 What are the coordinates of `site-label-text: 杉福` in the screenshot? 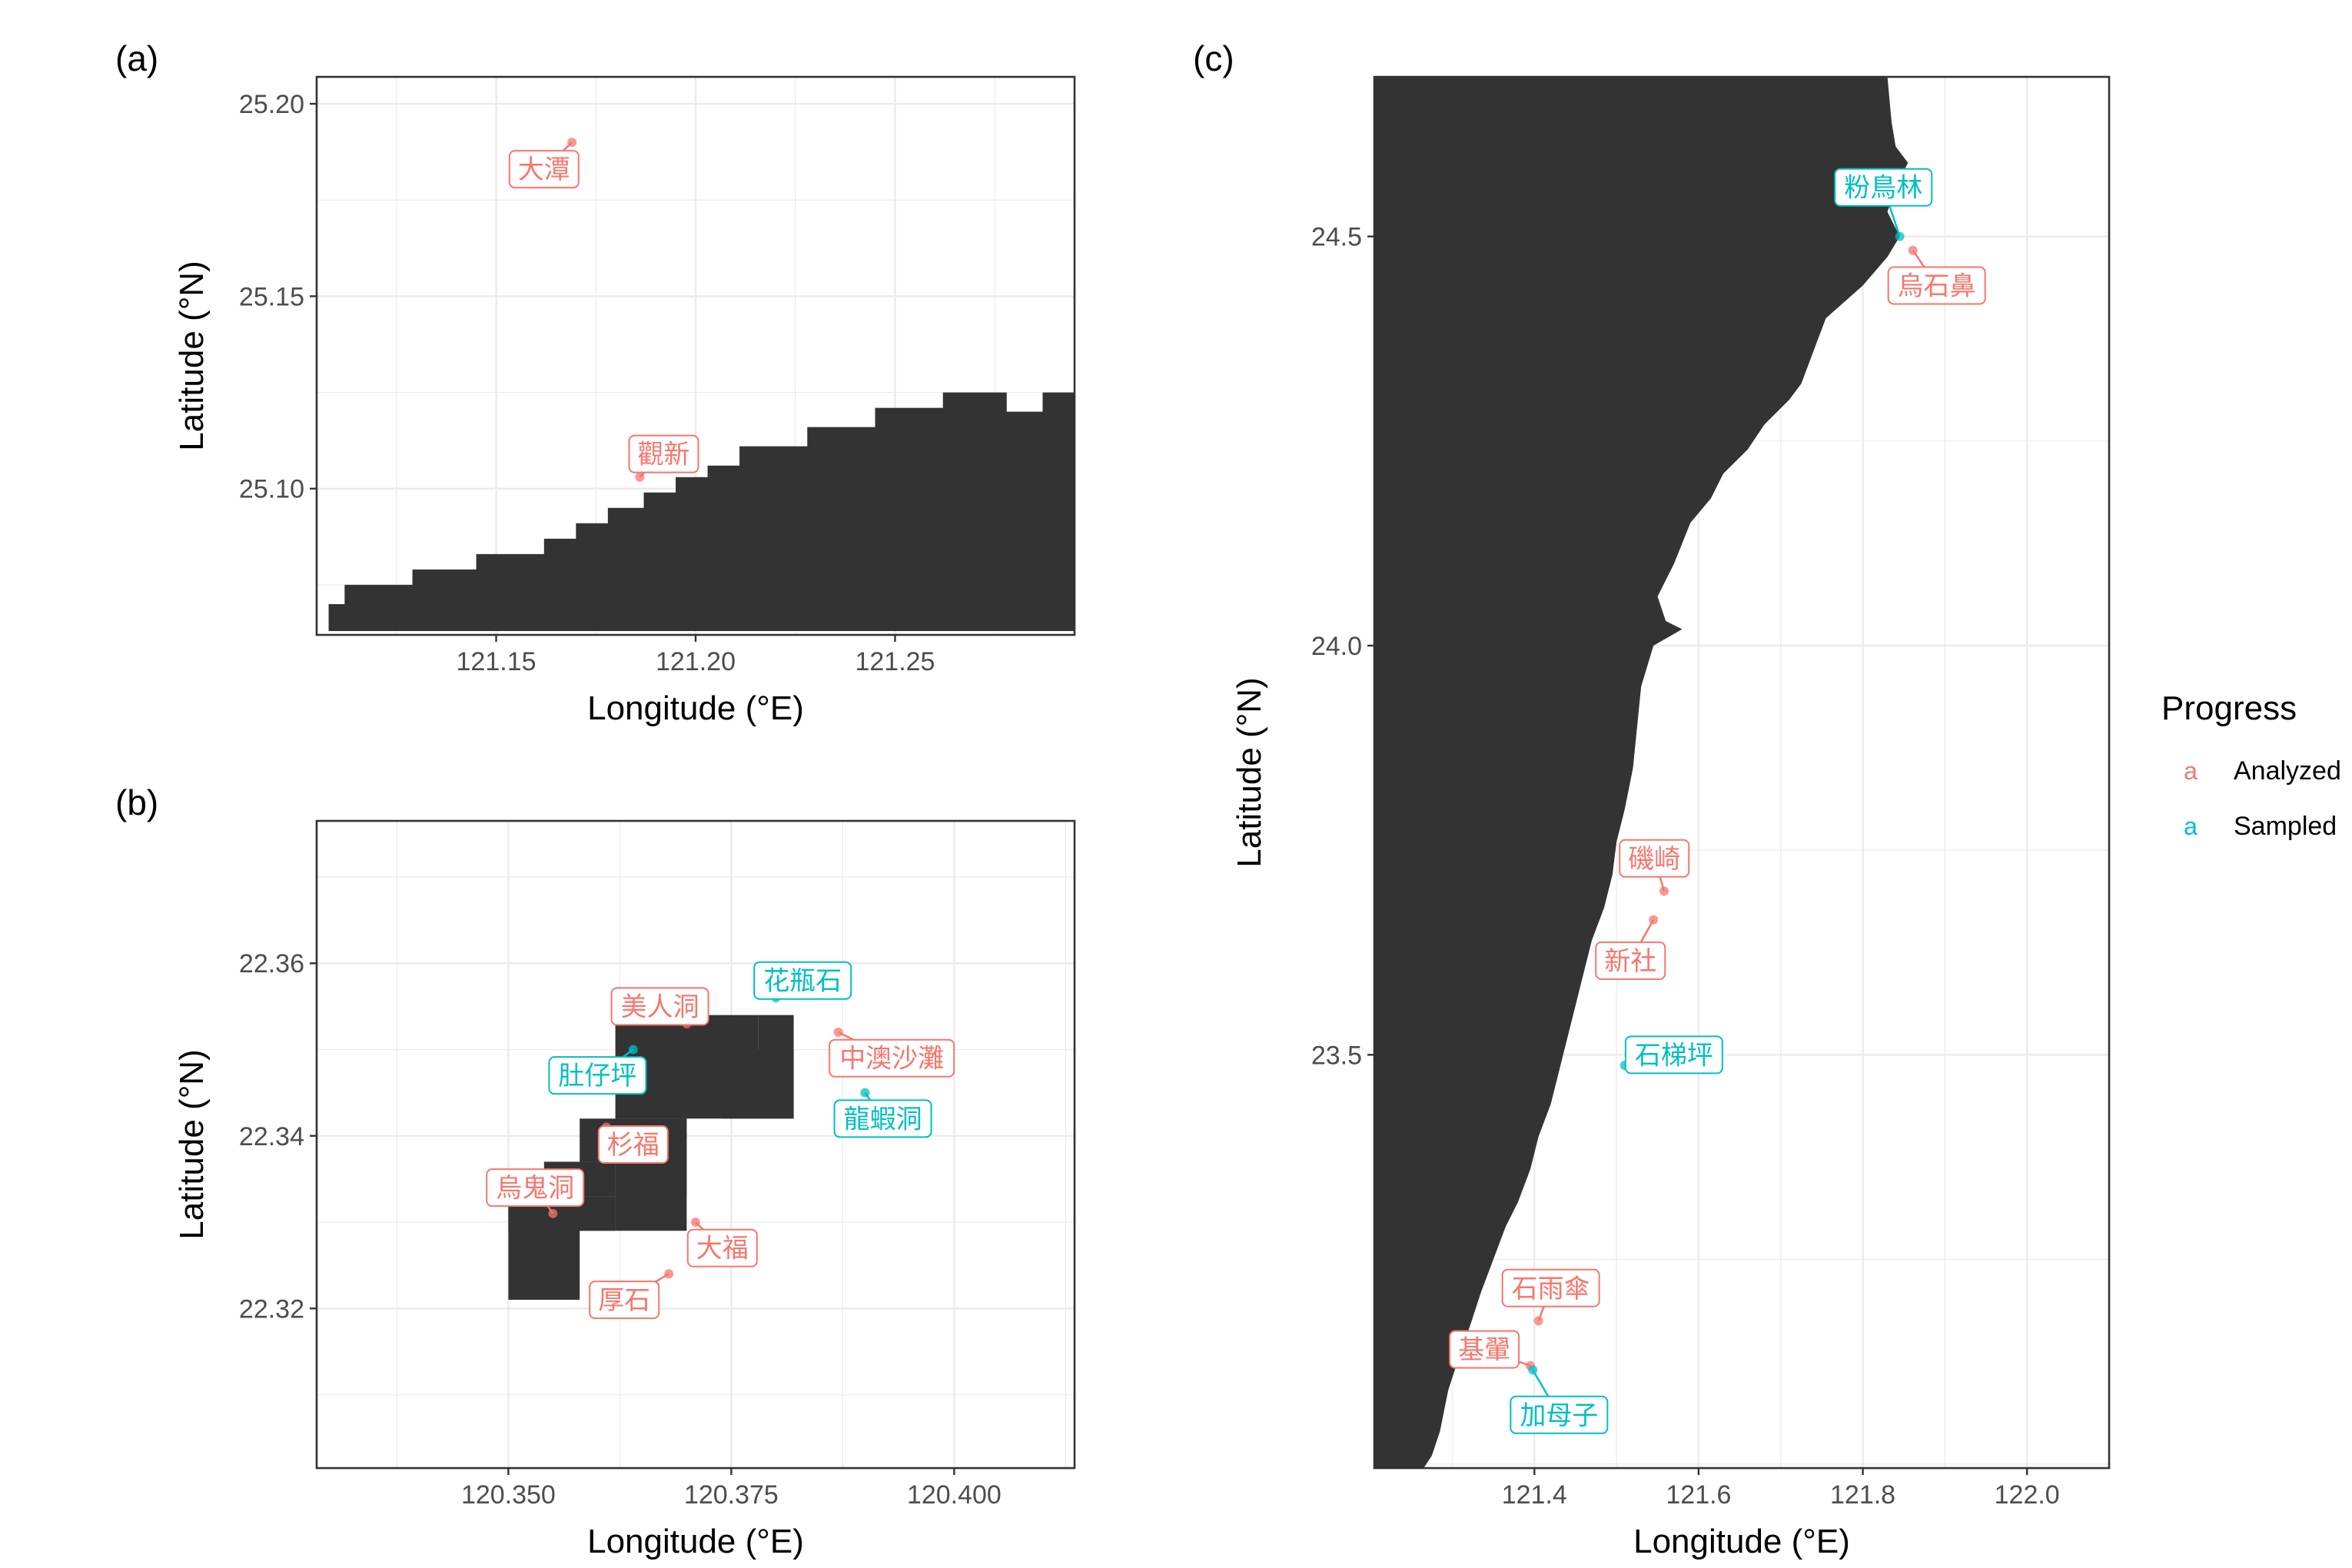 It's located at (633, 1145).